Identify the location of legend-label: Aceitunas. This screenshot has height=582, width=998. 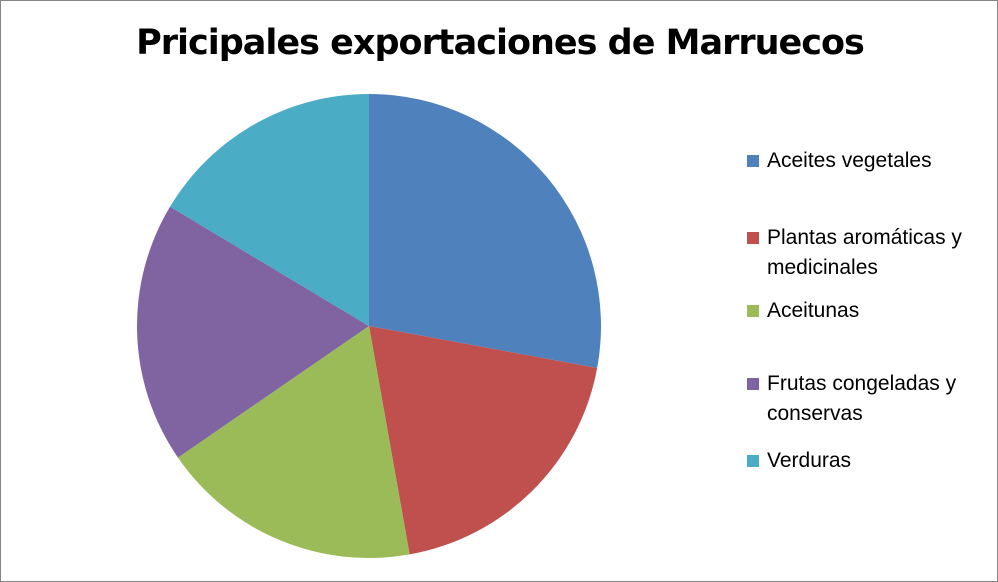
(813, 310).